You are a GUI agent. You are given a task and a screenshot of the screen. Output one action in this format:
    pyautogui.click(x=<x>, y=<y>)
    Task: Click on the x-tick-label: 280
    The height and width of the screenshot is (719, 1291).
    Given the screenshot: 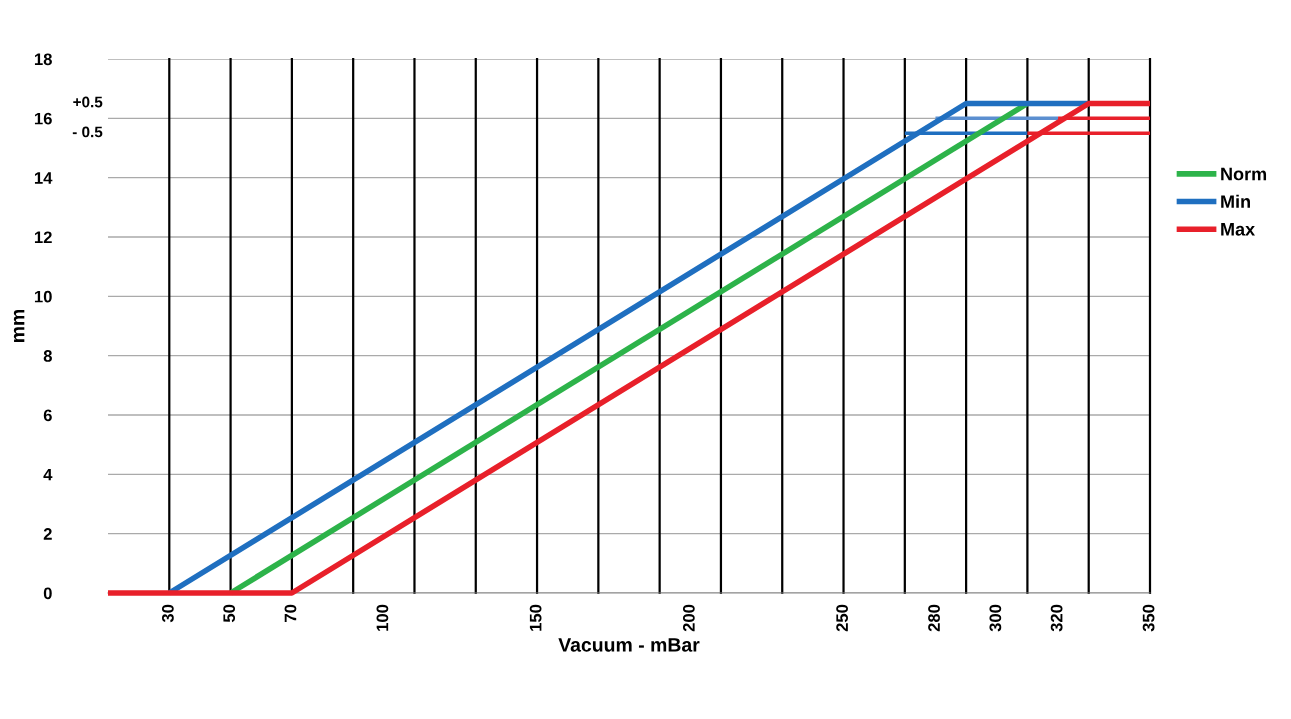 What is the action you would take?
    pyautogui.click(x=934, y=618)
    